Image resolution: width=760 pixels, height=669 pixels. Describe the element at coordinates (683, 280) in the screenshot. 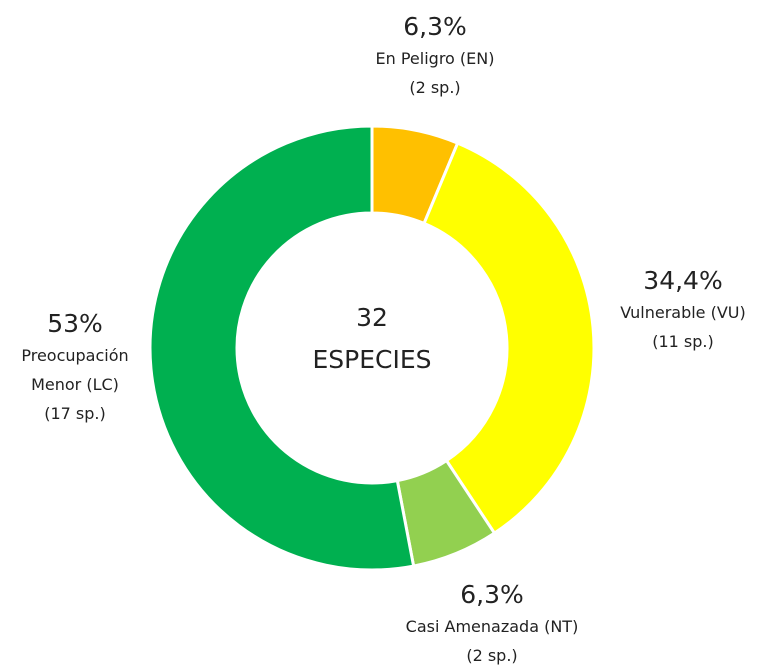

I see `value-label: 34,4%` at that location.